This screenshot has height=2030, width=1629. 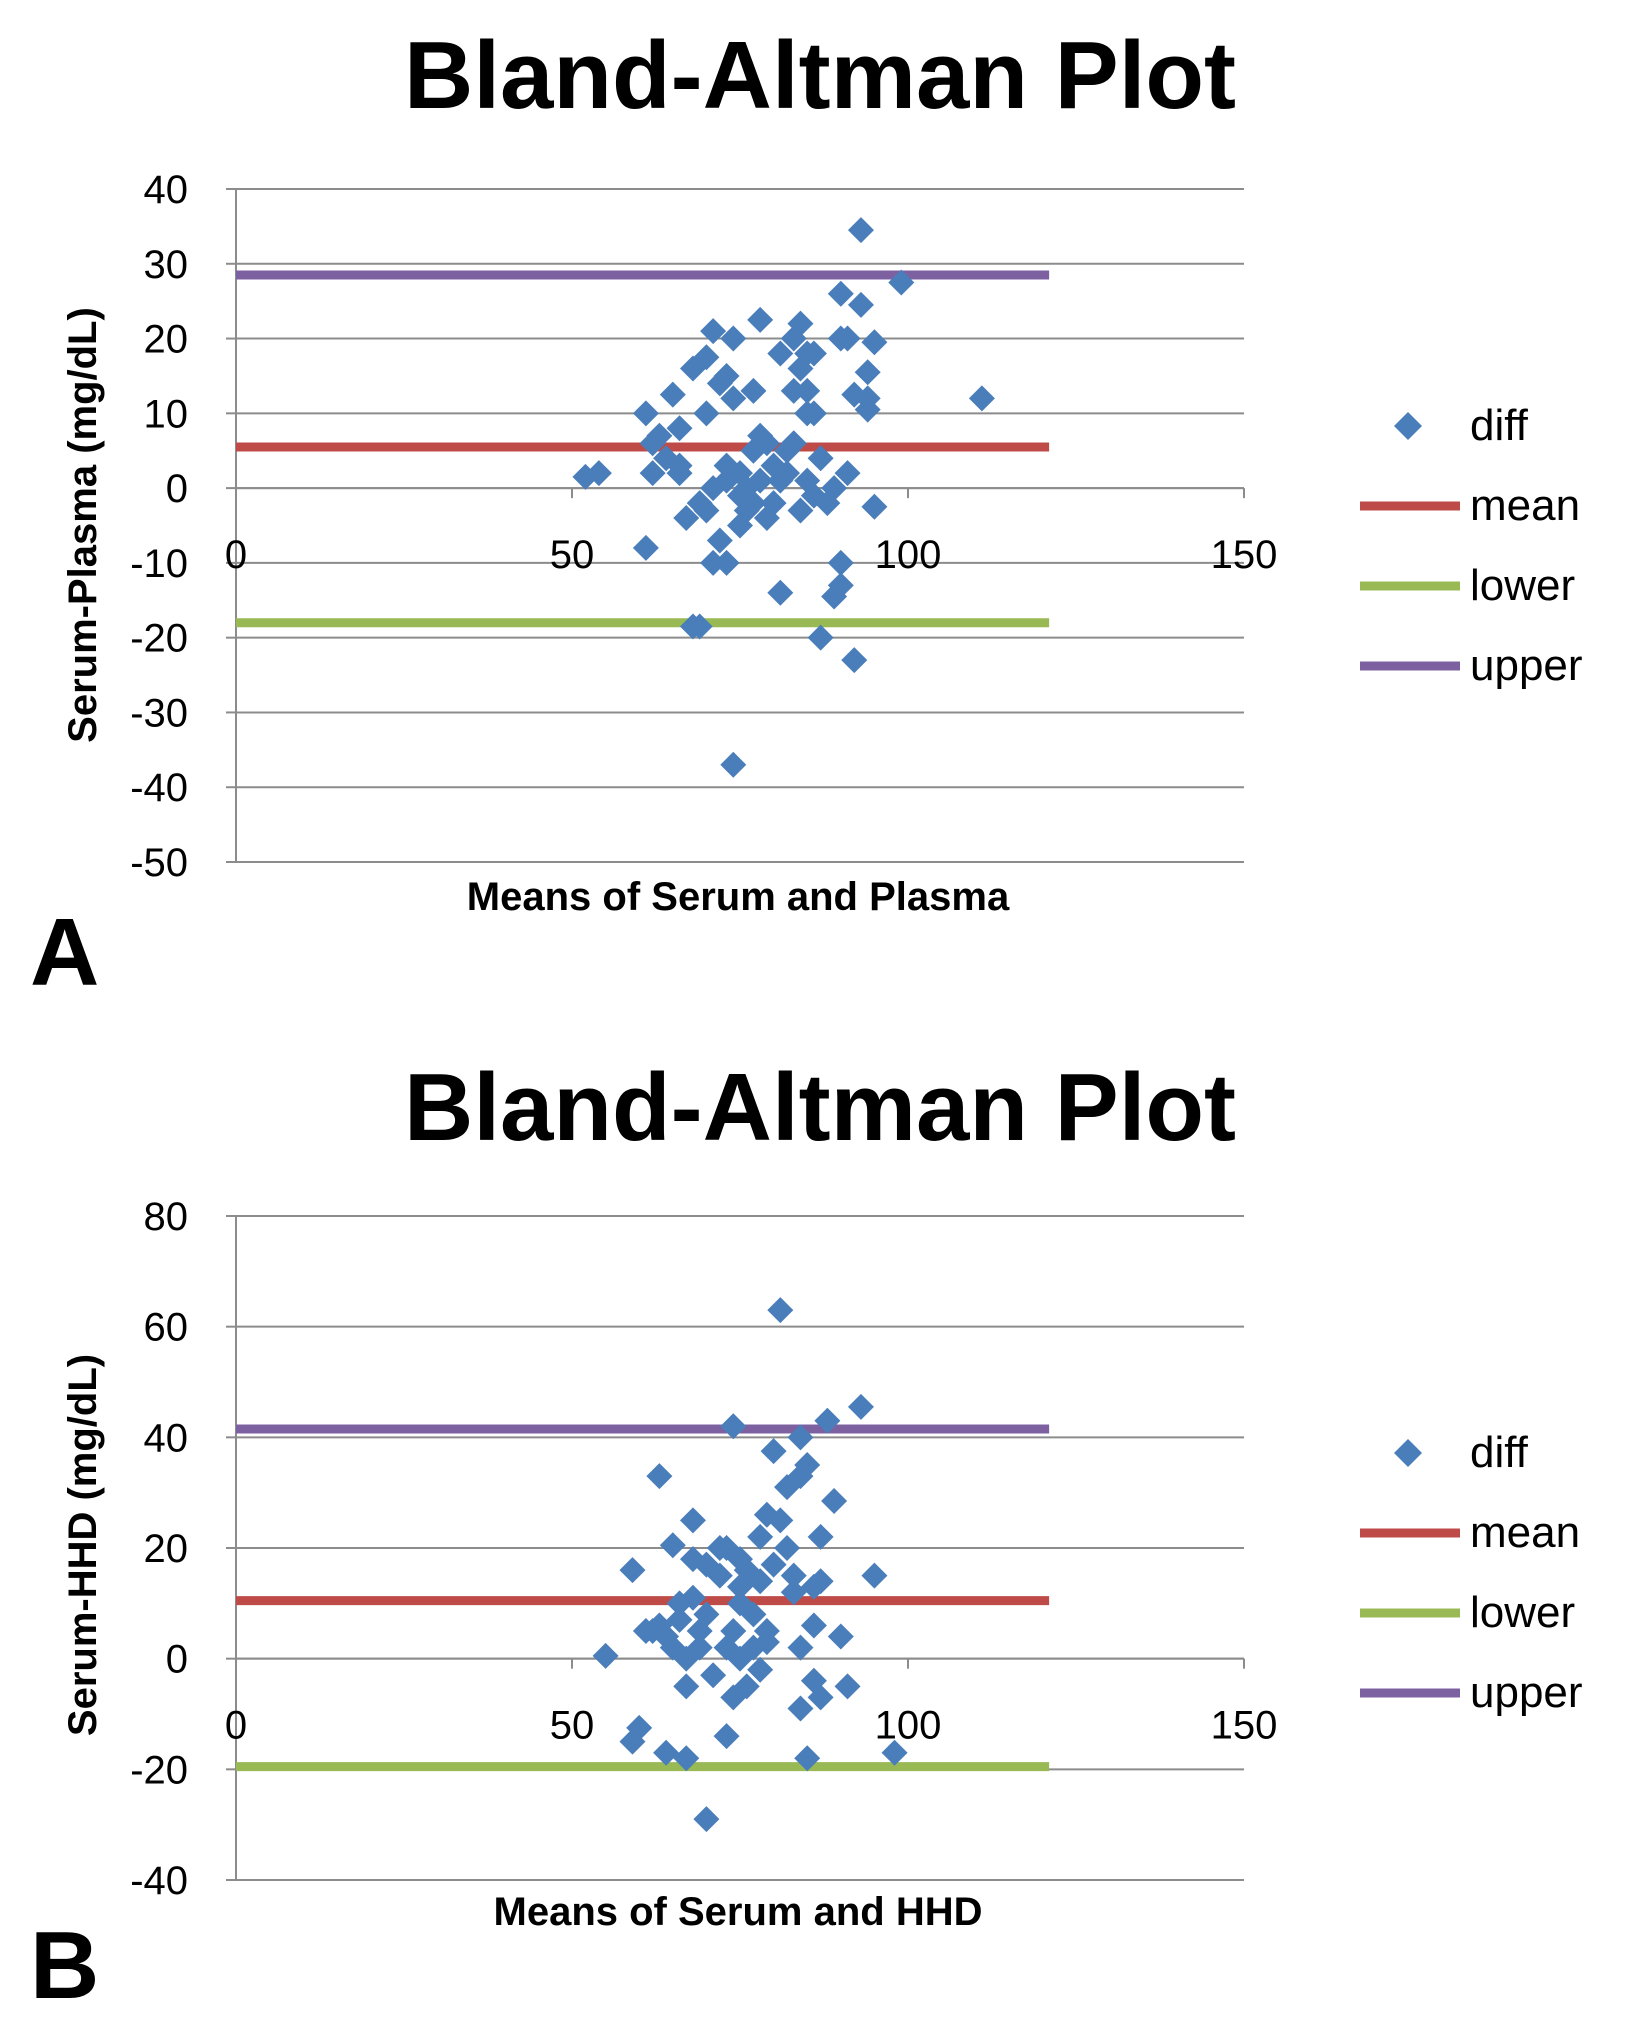 What do you see at coordinates (166, 1328) in the screenshot?
I see `chart-b-y-tick-label: 60` at bounding box center [166, 1328].